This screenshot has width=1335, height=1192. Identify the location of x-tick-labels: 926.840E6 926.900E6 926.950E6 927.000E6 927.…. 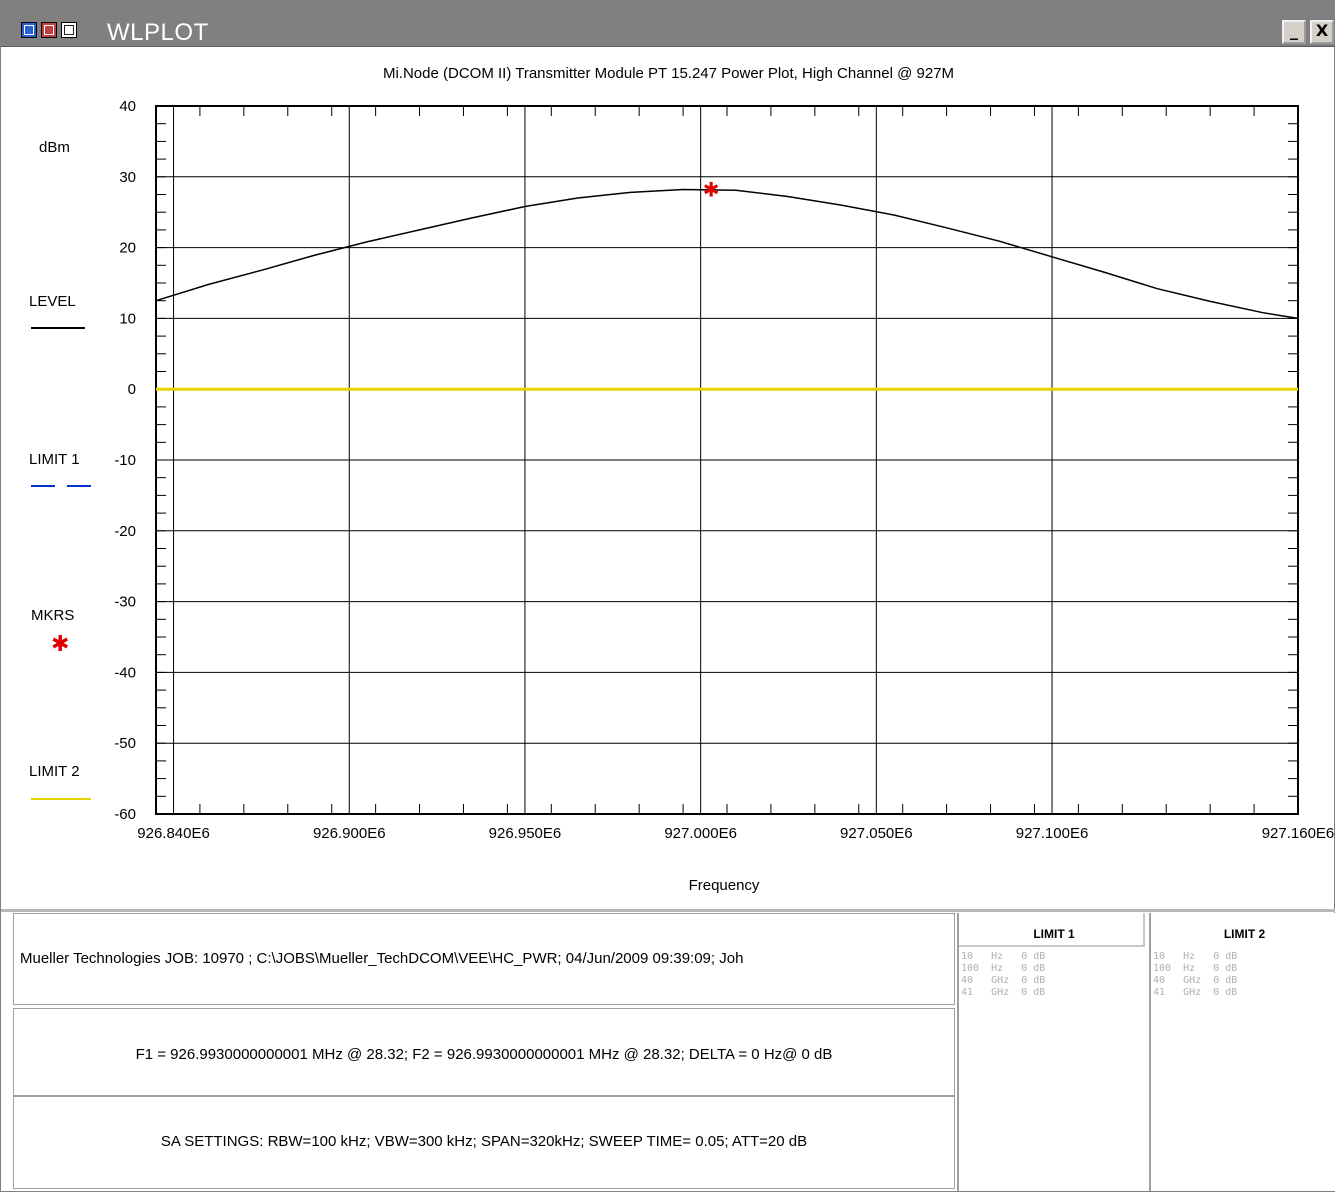
(735, 833).